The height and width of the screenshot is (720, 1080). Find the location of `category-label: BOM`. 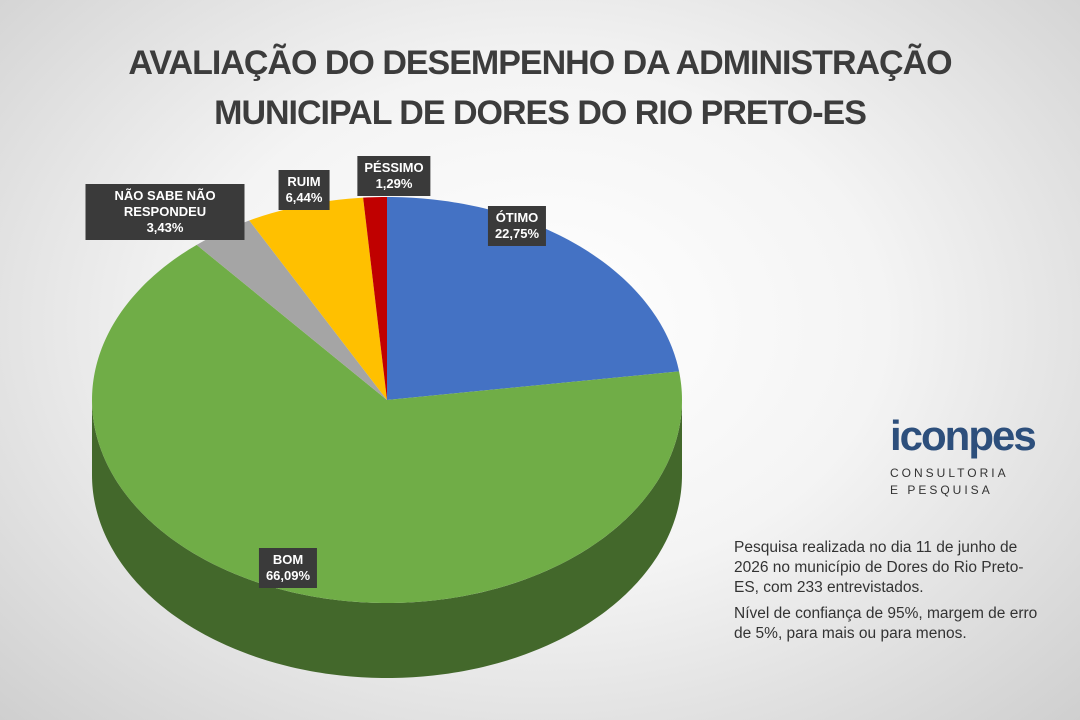

category-label: BOM is located at coordinates (288, 559).